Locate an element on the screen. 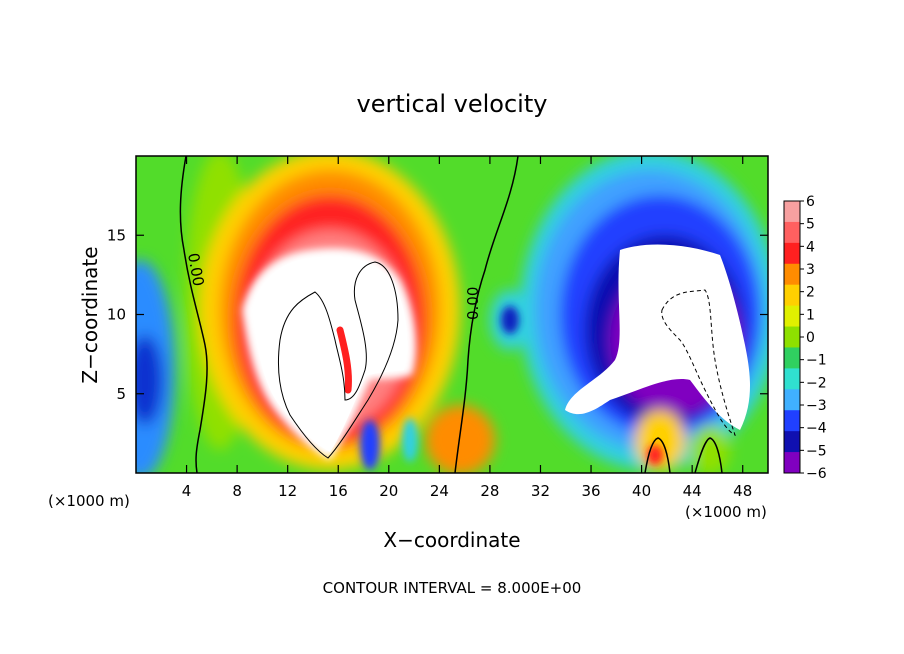 This screenshot has width=904, height=654. colorbar-label: 5 is located at coordinates (810, 225).